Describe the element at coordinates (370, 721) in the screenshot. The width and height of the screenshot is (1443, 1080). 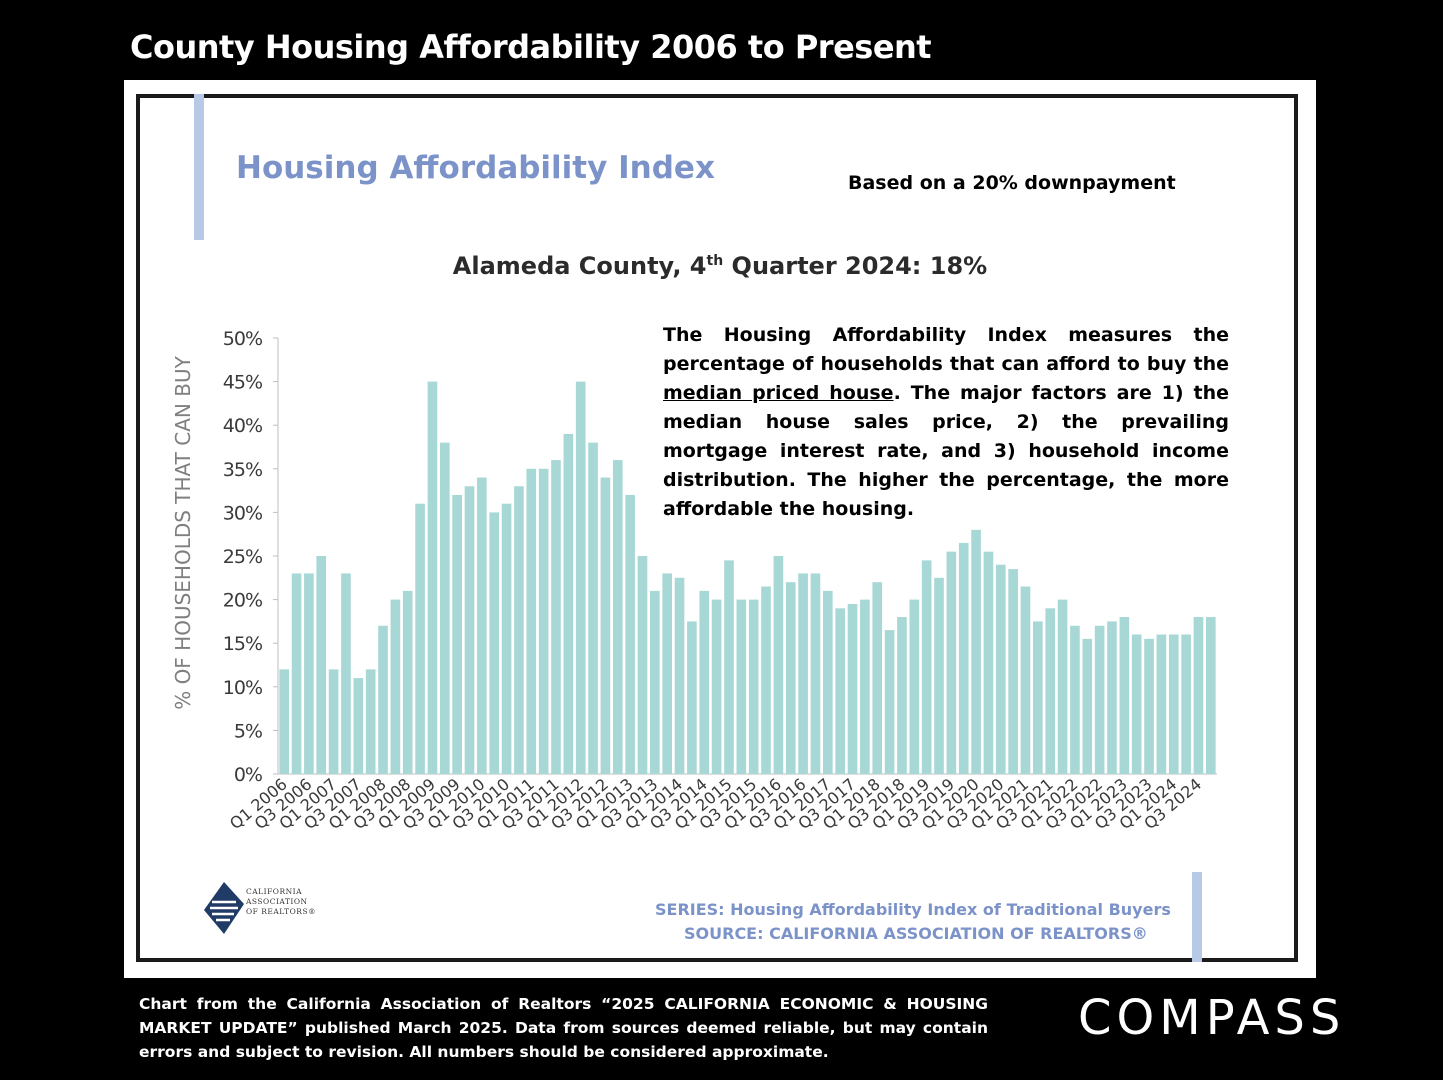
I see `bar-q4-2007` at that location.